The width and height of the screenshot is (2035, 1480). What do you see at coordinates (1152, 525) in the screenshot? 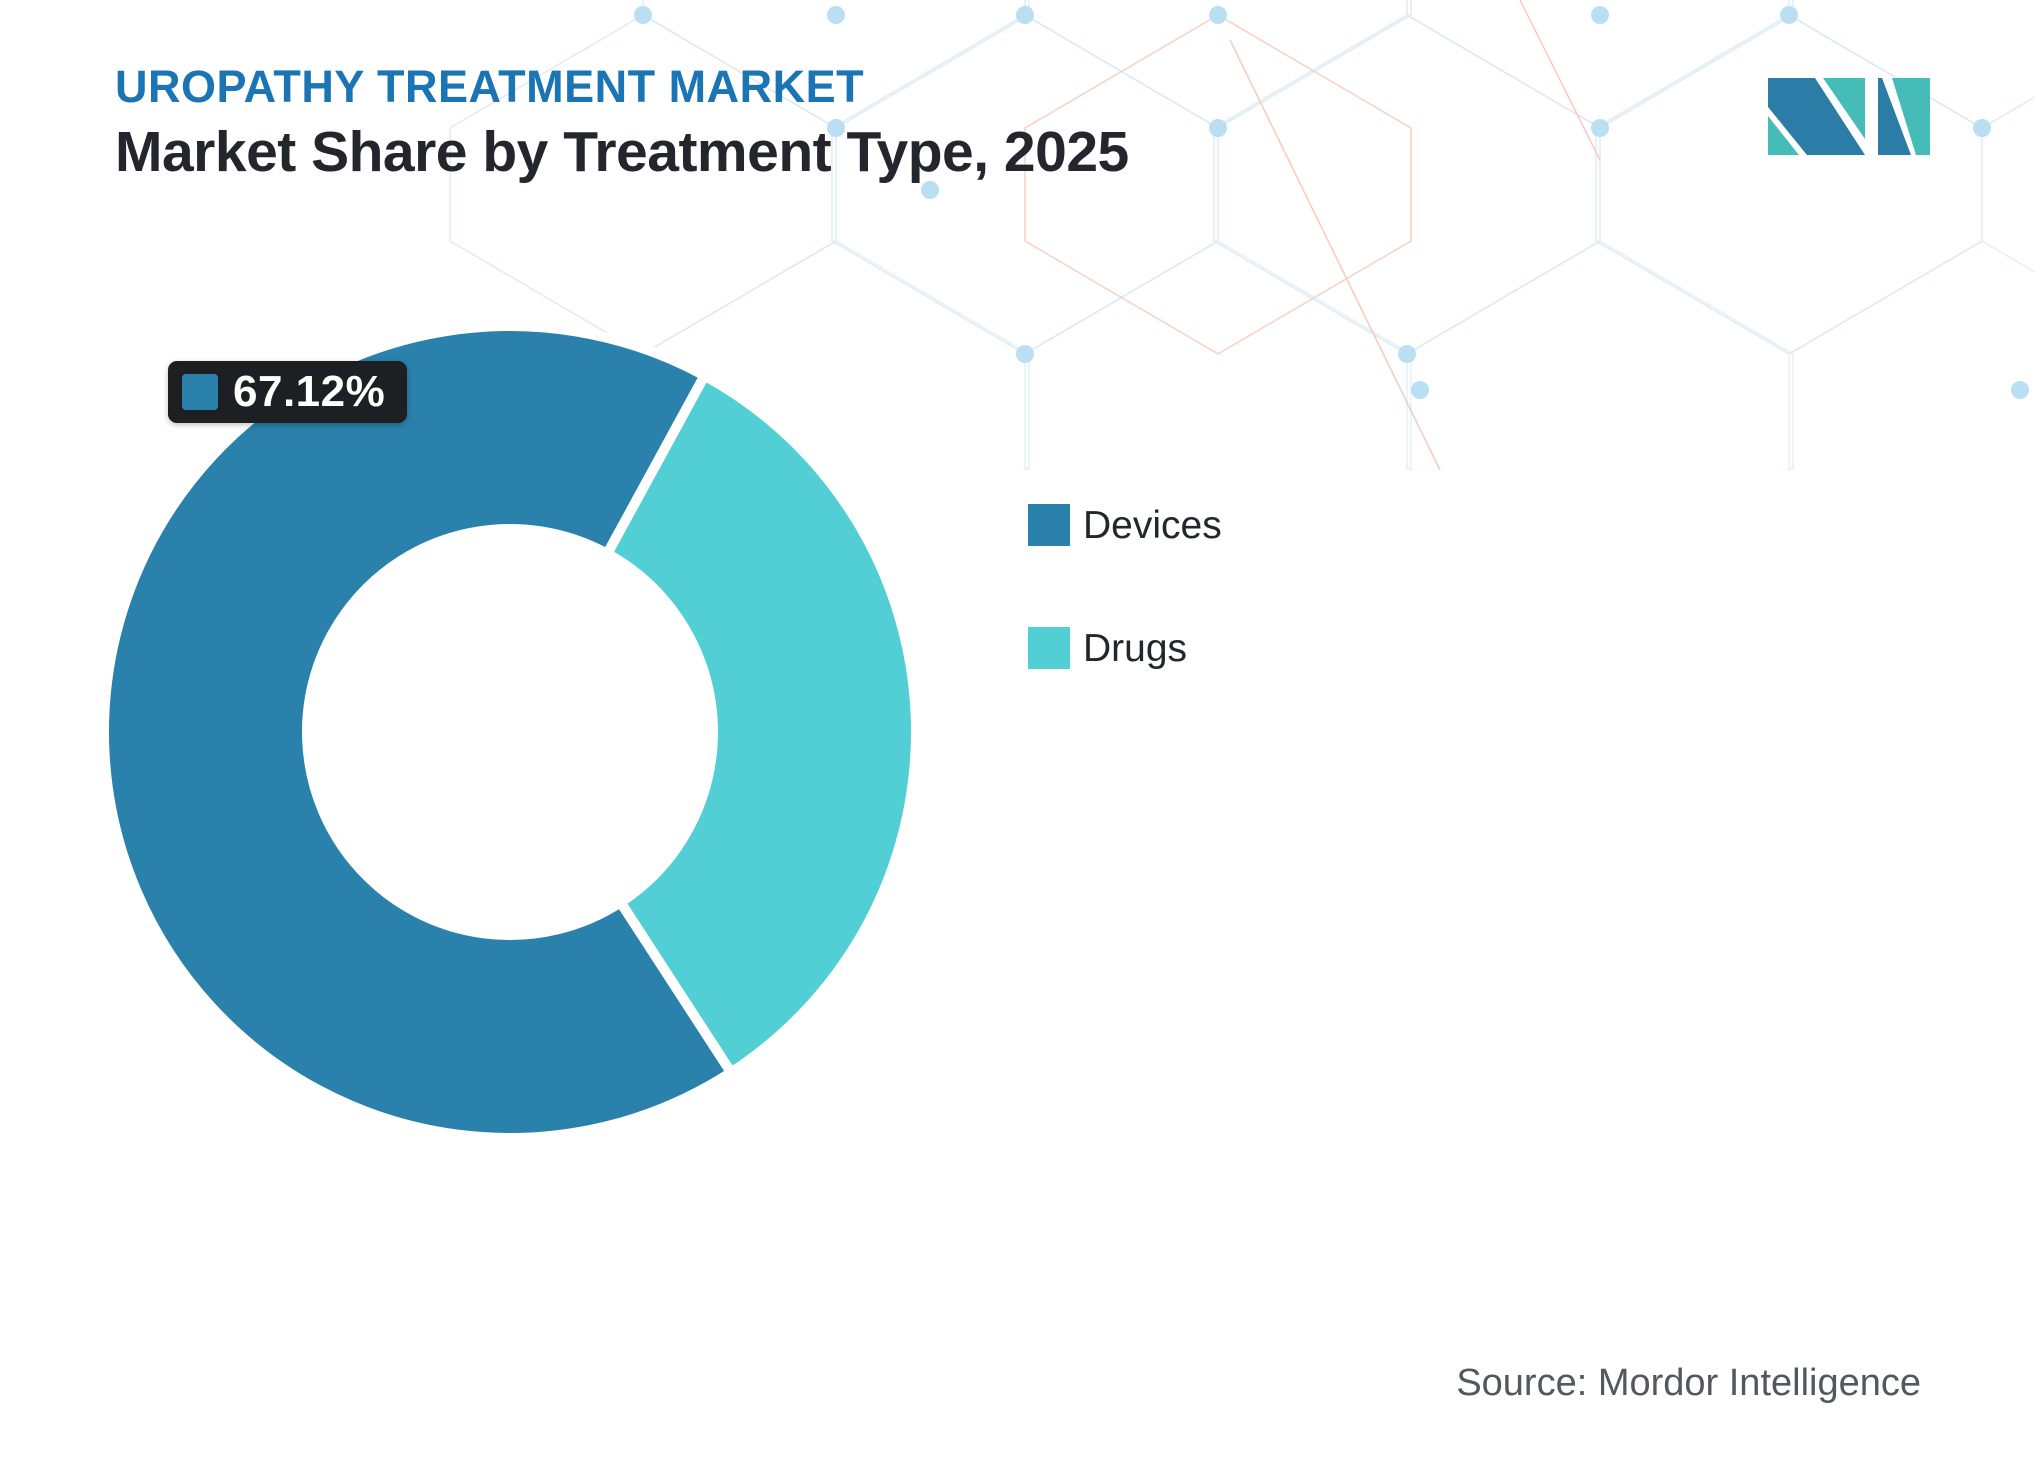
I see `legend-label-devices: Devices` at bounding box center [1152, 525].